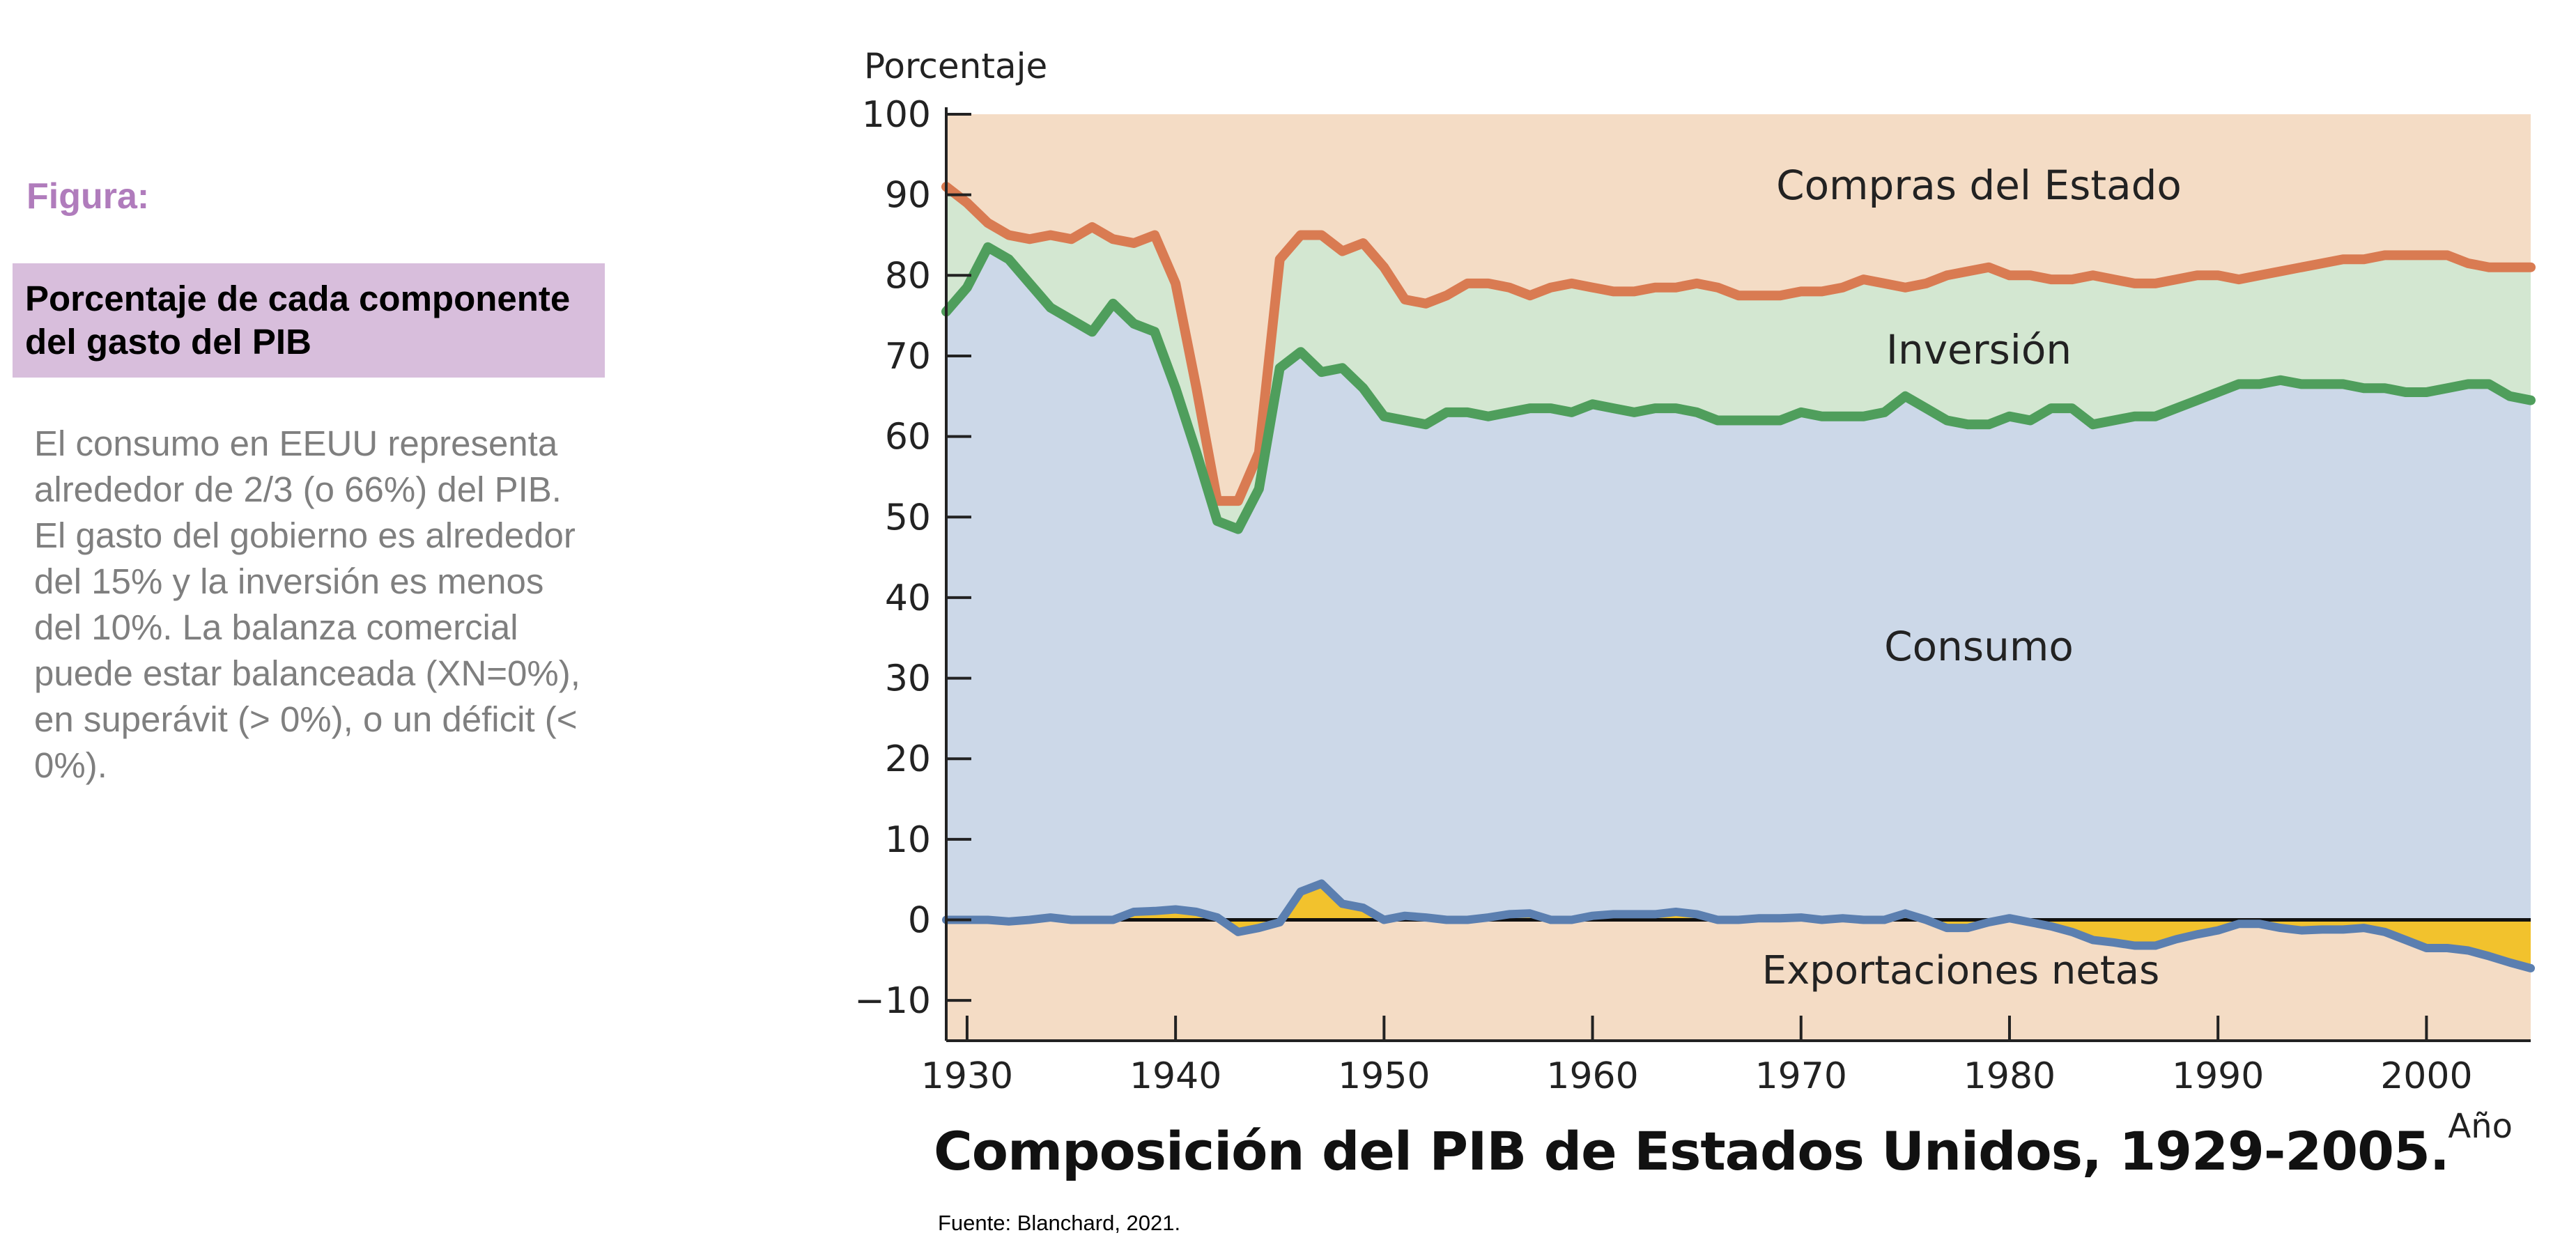 The width and height of the screenshot is (2576, 1249). I want to click on x-tick-label: 1940, so click(1175, 1076).